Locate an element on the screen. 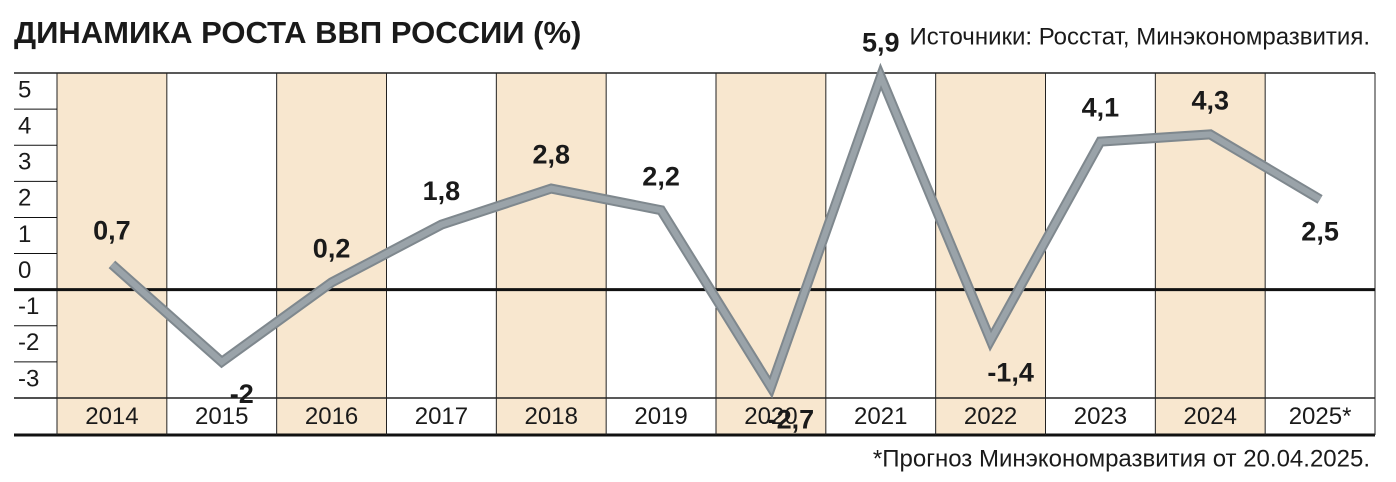 Image resolution: width=1396 pixels, height=482 pixels. data-label: -1,4 is located at coordinates (1010, 372).